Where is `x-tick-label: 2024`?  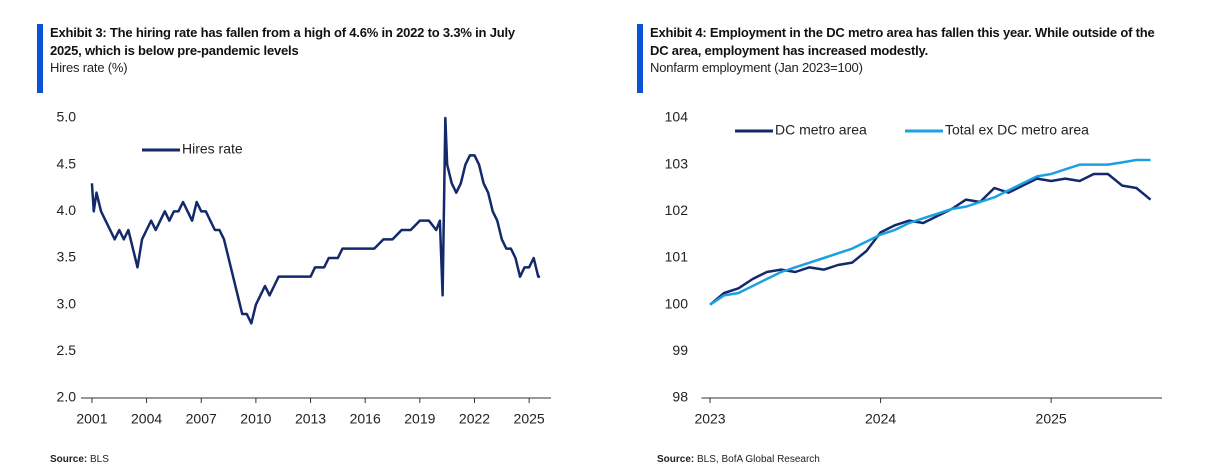
x-tick-label: 2024 is located at coordinates (880, 419).